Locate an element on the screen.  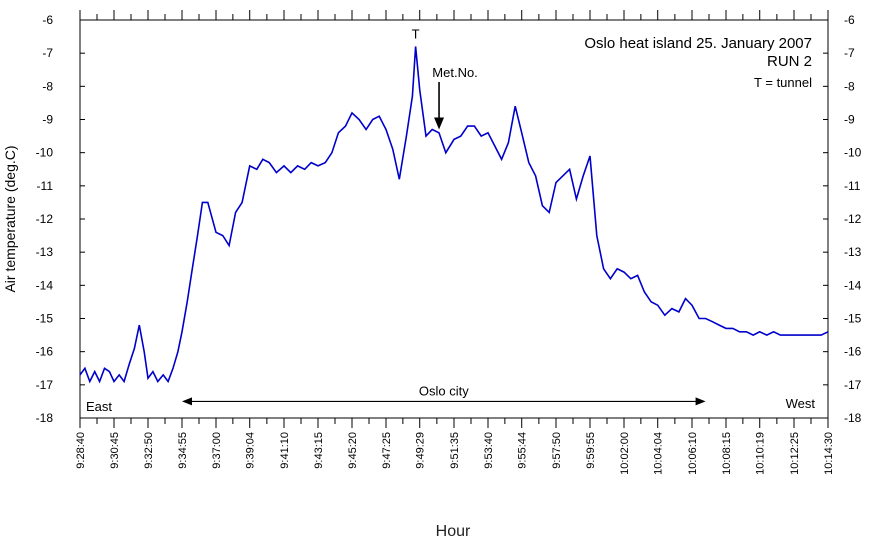
met-no-arrowhead is located at coordinates (439, 123).